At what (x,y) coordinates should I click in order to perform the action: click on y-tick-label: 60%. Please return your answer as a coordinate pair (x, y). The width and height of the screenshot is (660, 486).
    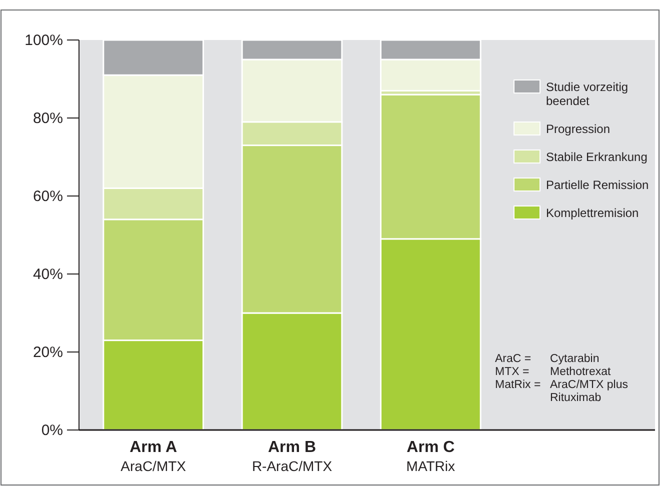
    Looking at the image, I should click on (47, 196).